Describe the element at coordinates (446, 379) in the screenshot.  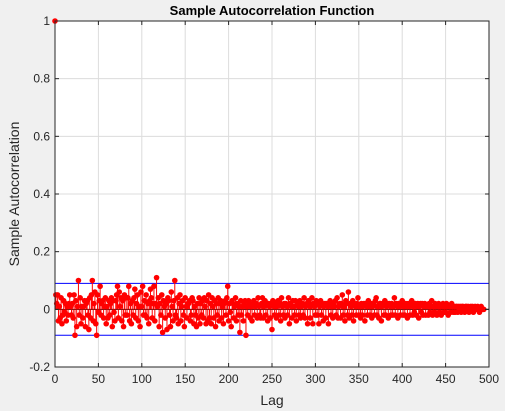
I see `x-tick-label: 450` at that location.